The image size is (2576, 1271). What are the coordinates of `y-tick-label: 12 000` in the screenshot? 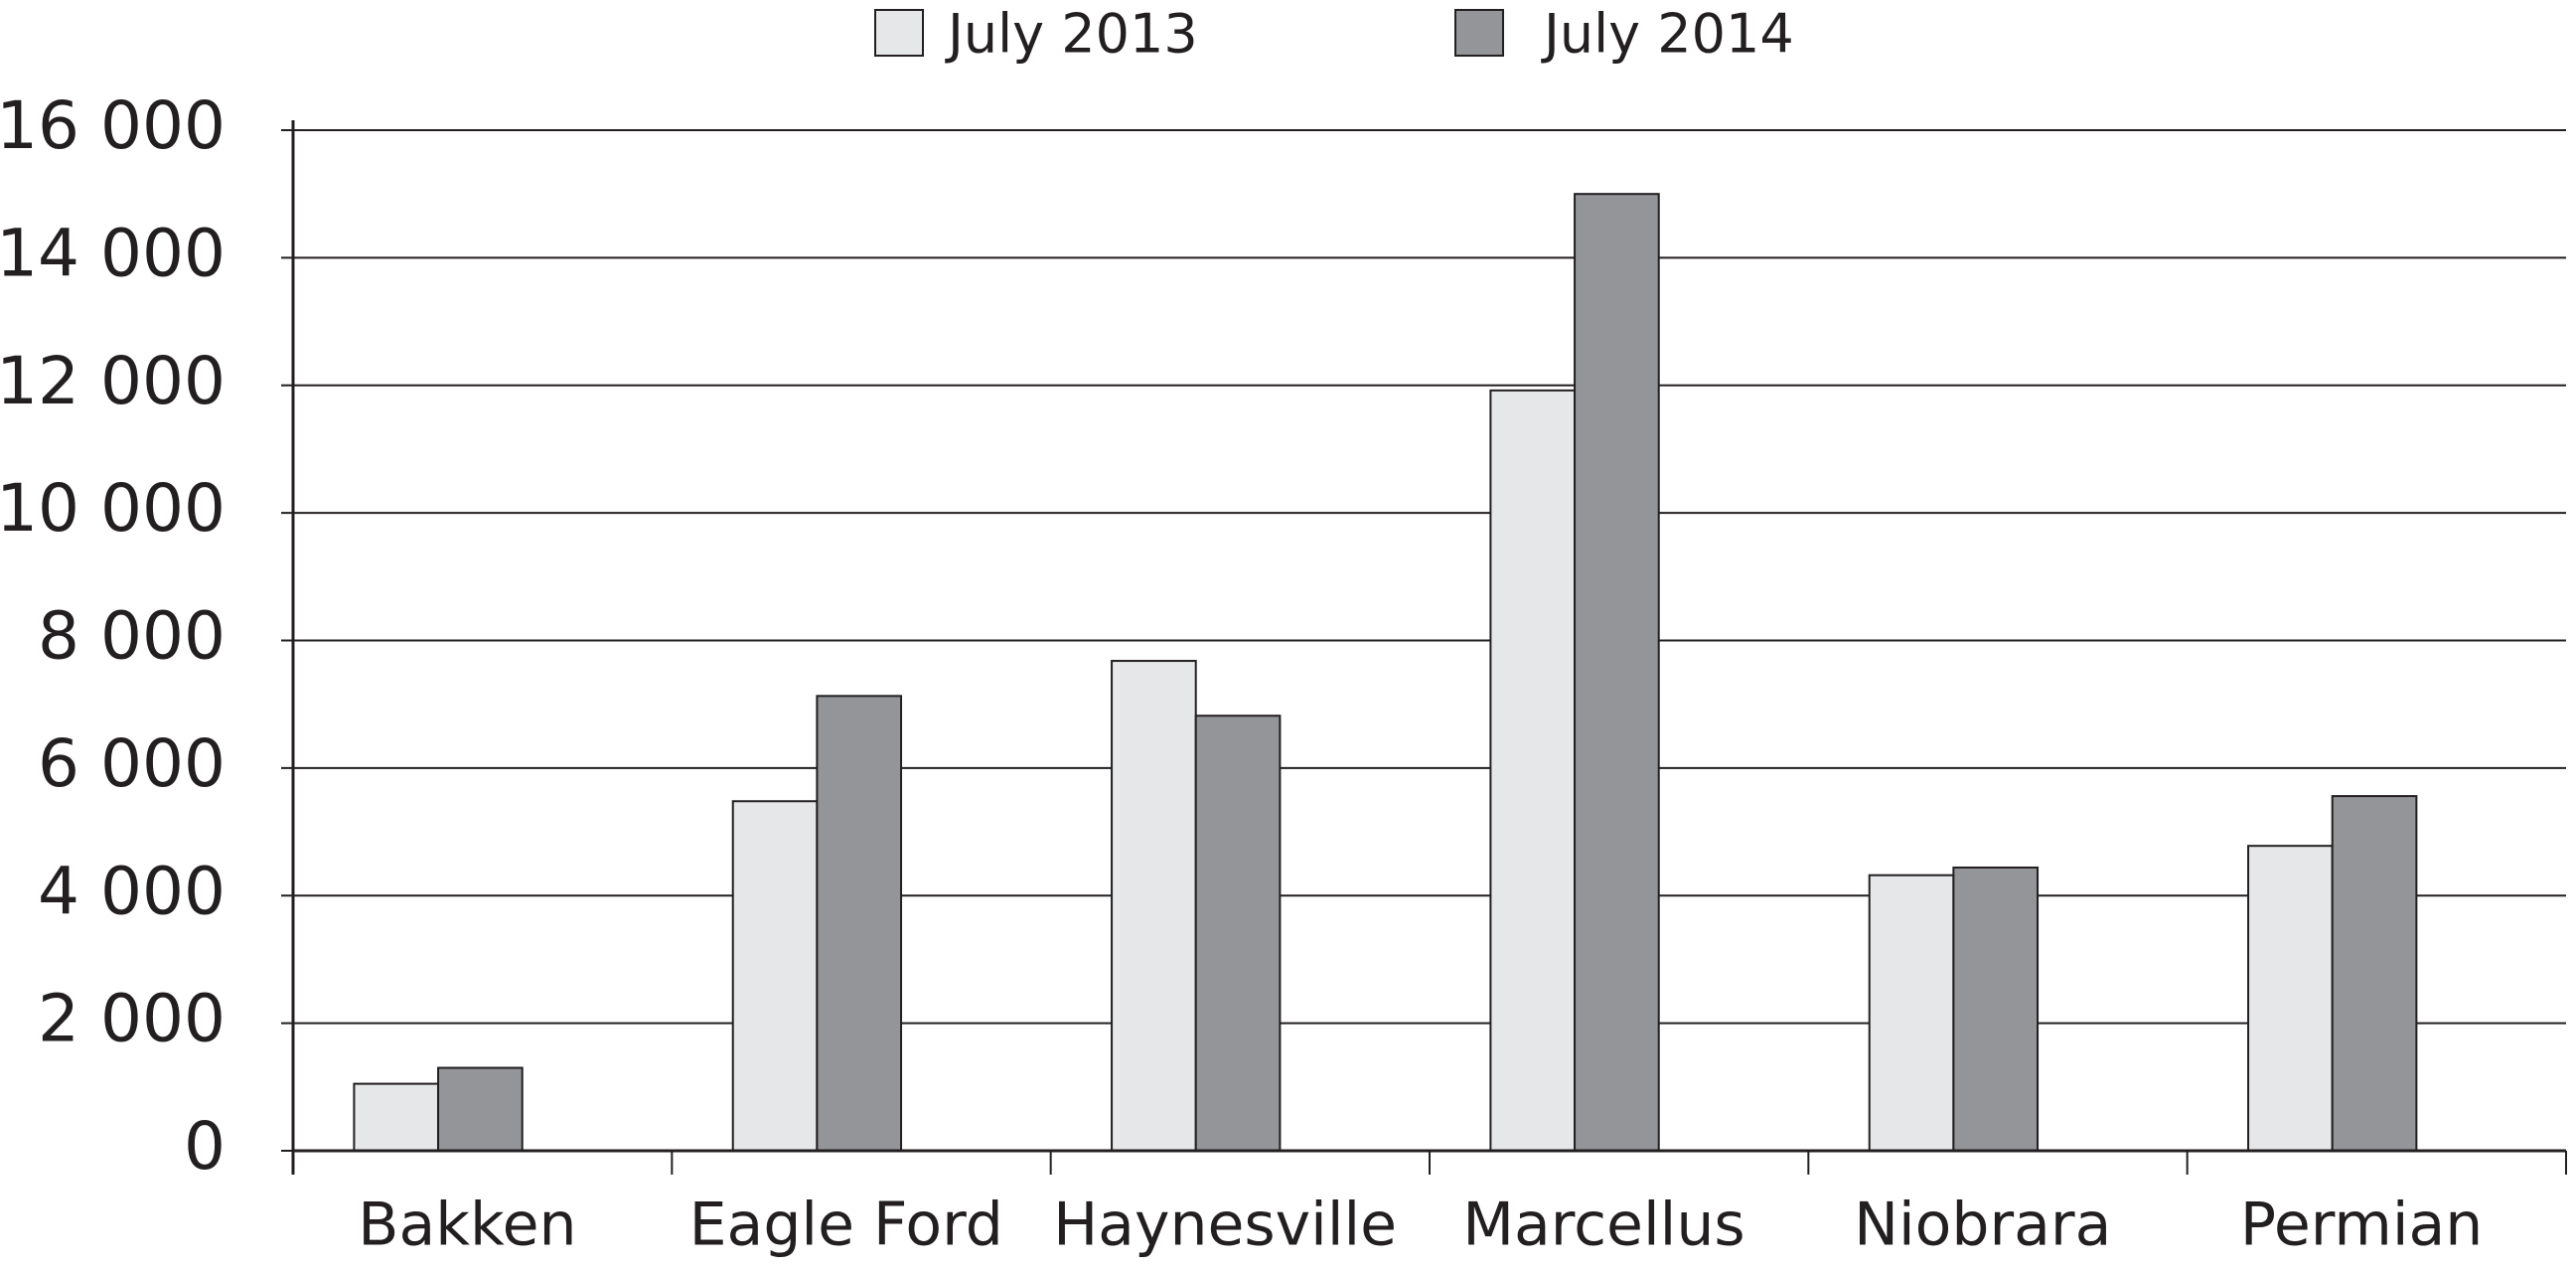 It's located at (113, 381).